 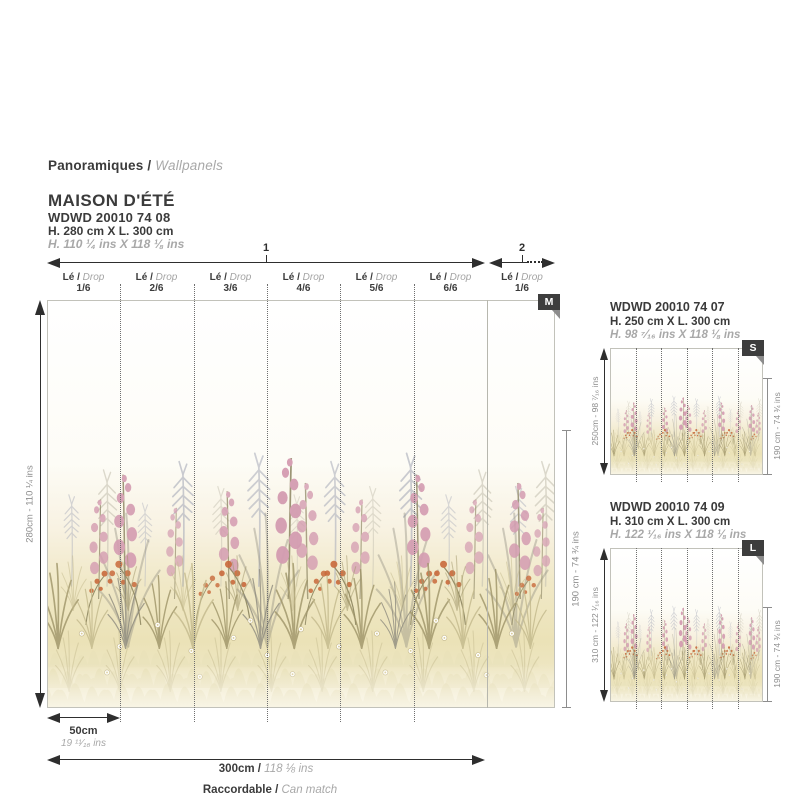 I want to click on drop-label-repeat: Lé / Drop 1/6, so click(x=522, y=283).